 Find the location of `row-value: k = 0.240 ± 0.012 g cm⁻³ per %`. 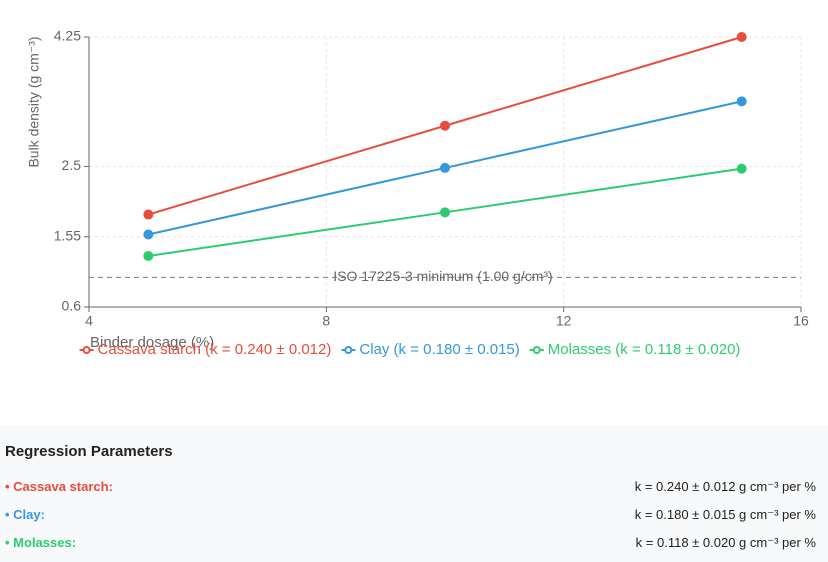

row-value: k = 0.240 ± 0.012 g cm⁻³ per % is located at coordinates (725, 486).